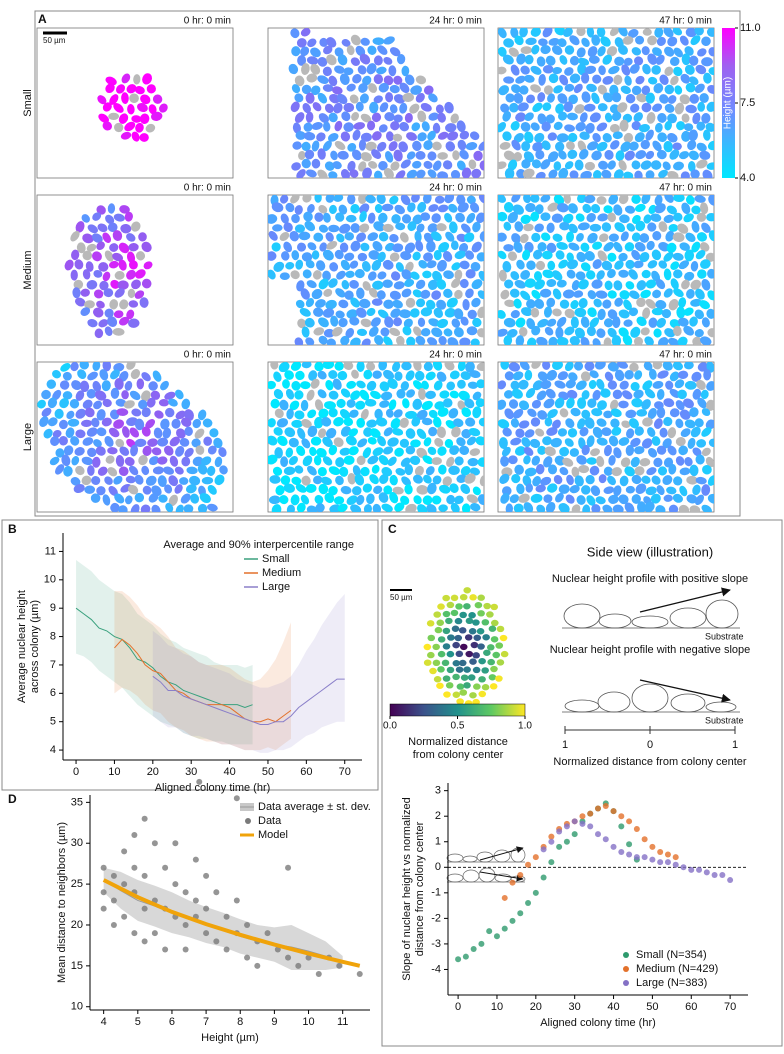 The height and width of the screenshot is (1054, 784). I want to click on x-tick-label: 60, so click(691, 1007).